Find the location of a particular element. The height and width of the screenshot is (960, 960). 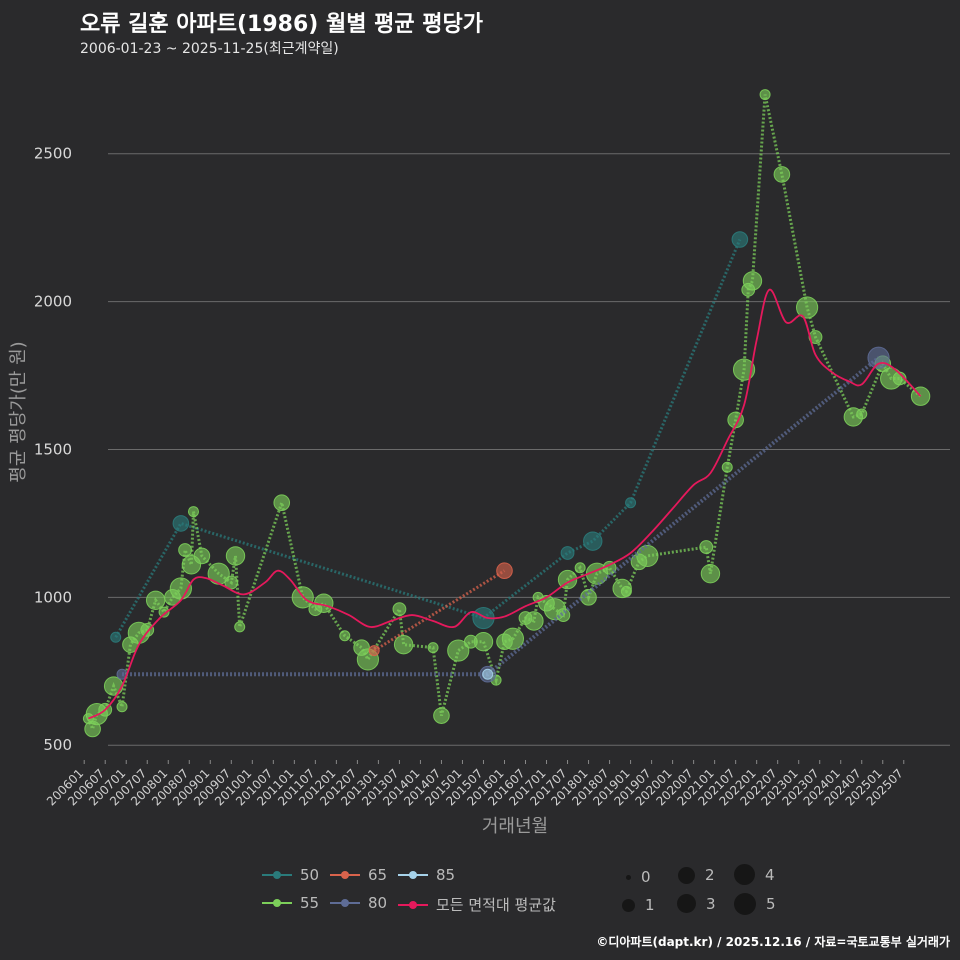

y-tick-label-1000: 1000 is located at coordinates (53, 597).